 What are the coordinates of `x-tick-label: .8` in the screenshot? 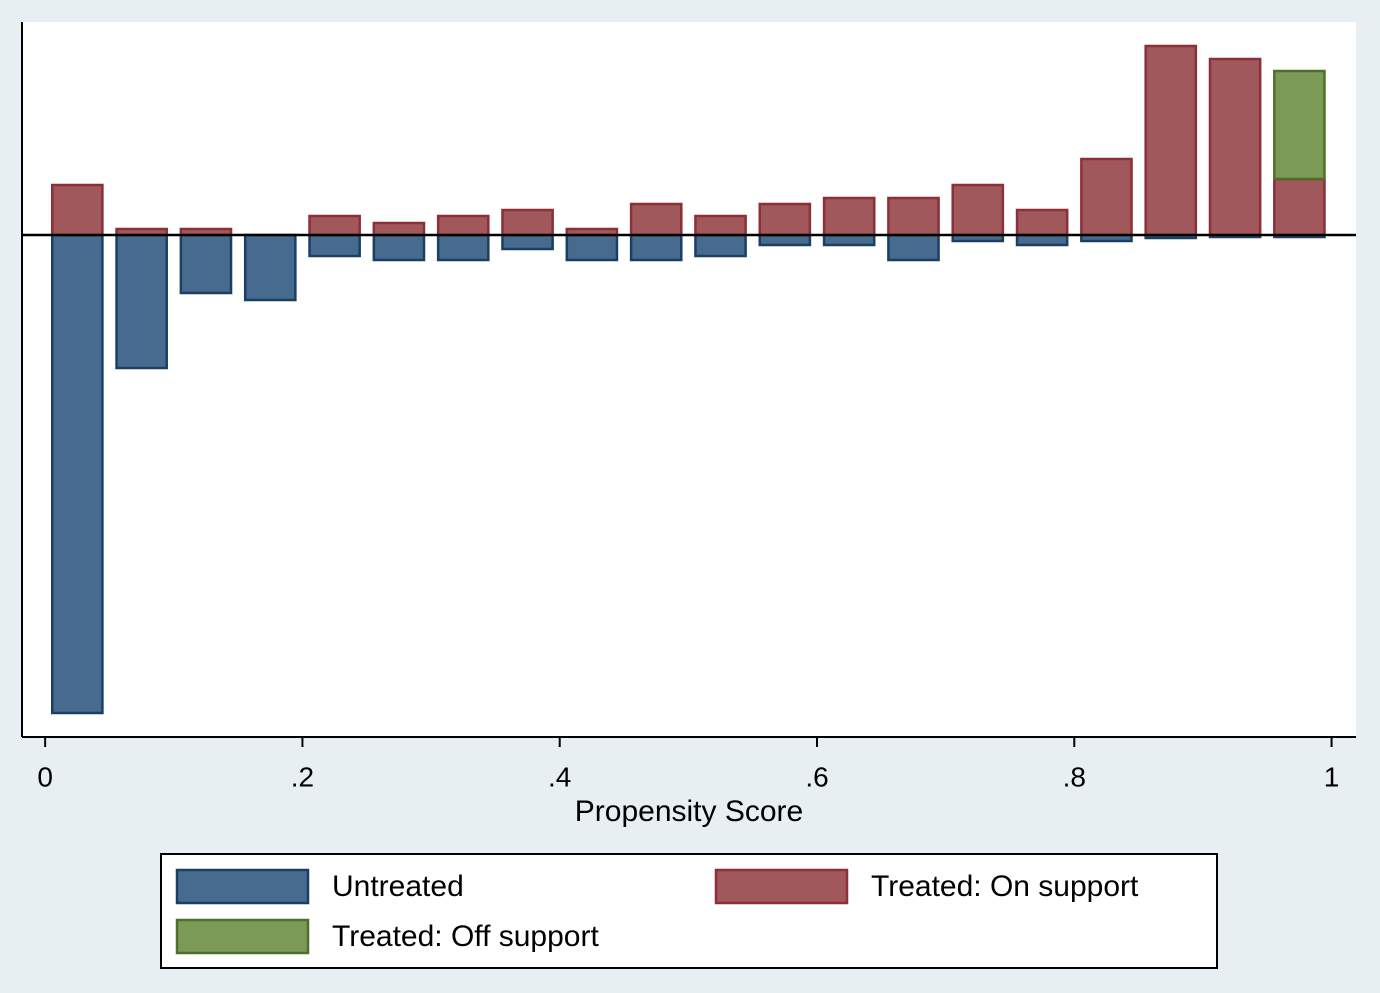 It's located at (1074, 776).